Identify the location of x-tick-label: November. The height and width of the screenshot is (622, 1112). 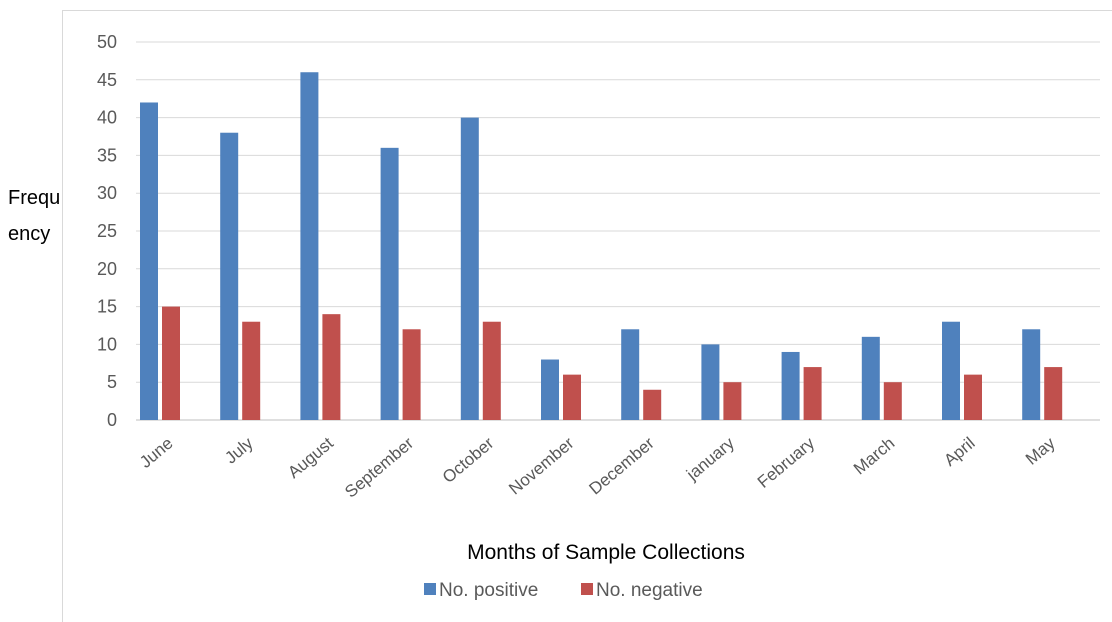
(541, 465).